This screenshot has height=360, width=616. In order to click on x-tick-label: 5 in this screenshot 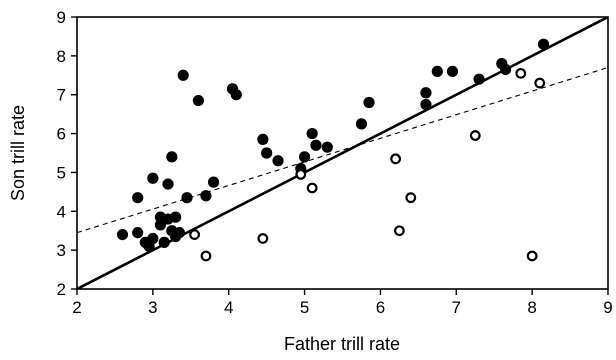, I will do `click(304, 307)`.